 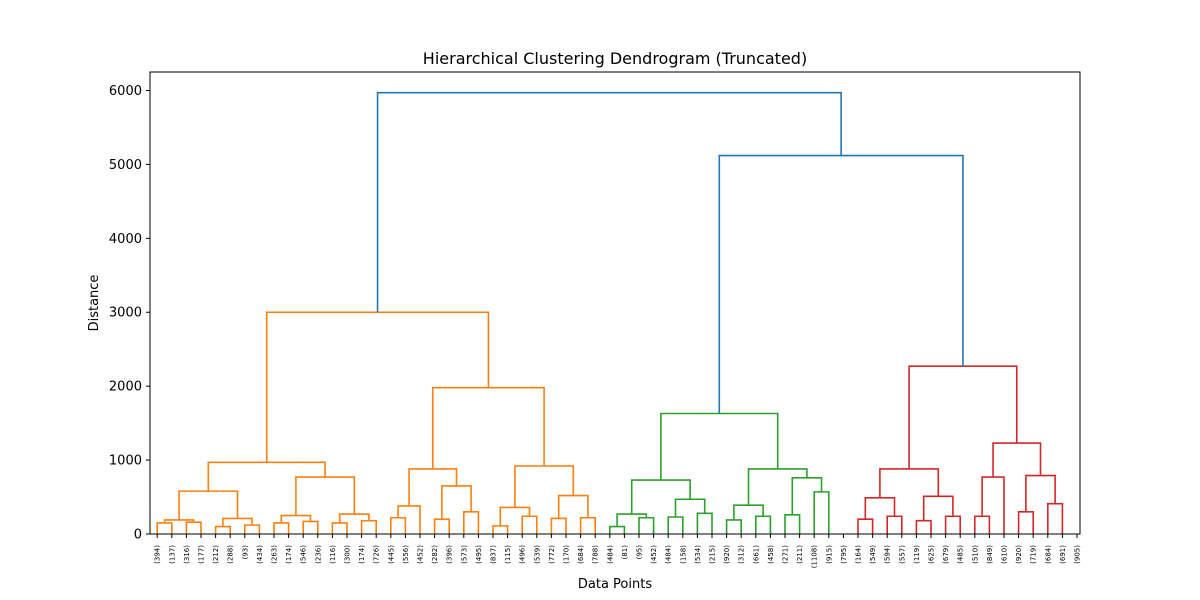 I want to click on x-tick-label: (282), so click(x=435, y=554).